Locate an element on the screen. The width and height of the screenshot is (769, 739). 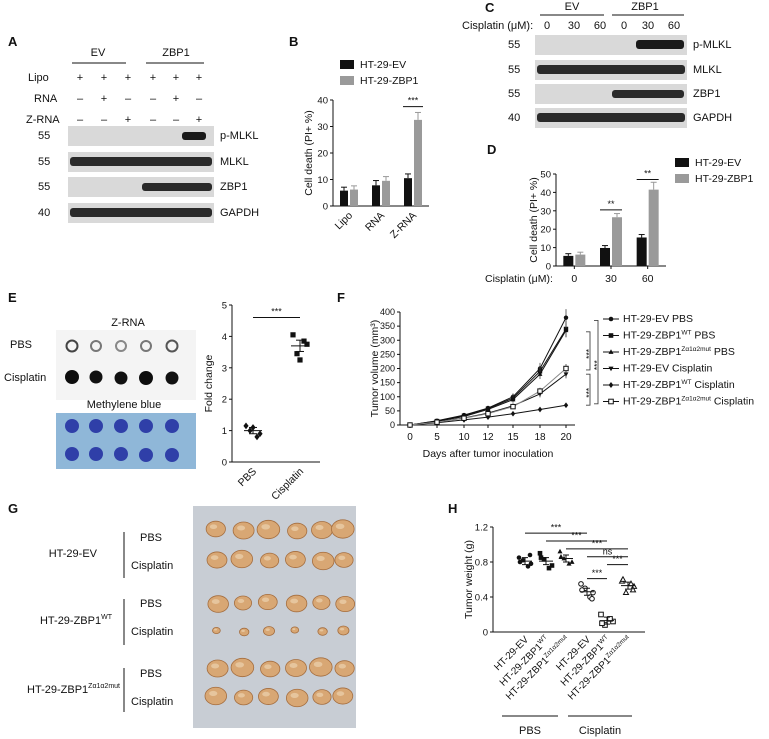
a-cond-rna: RNA is located at coordinates (46, 99).